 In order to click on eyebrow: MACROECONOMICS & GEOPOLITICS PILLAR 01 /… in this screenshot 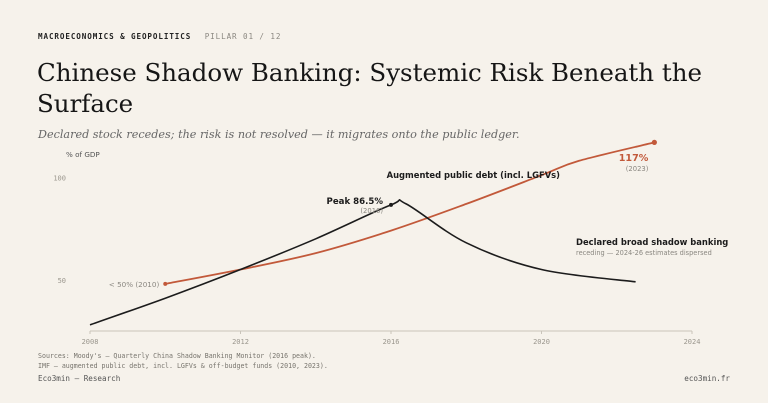, I will do `click(159, 36)`.